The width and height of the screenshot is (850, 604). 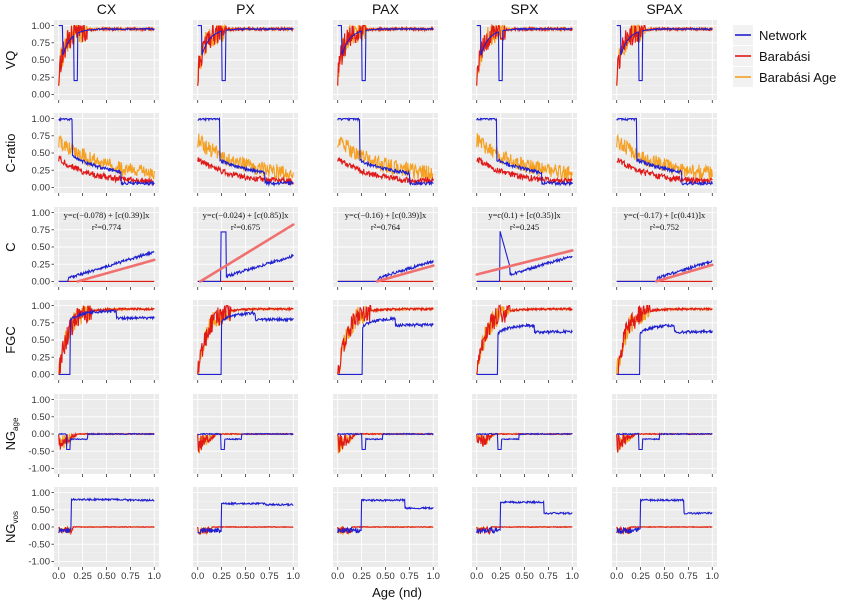 I want to click on fit-equation: y=c(−0.024) + [c(0.85)]x, so click(x=246, y=215).